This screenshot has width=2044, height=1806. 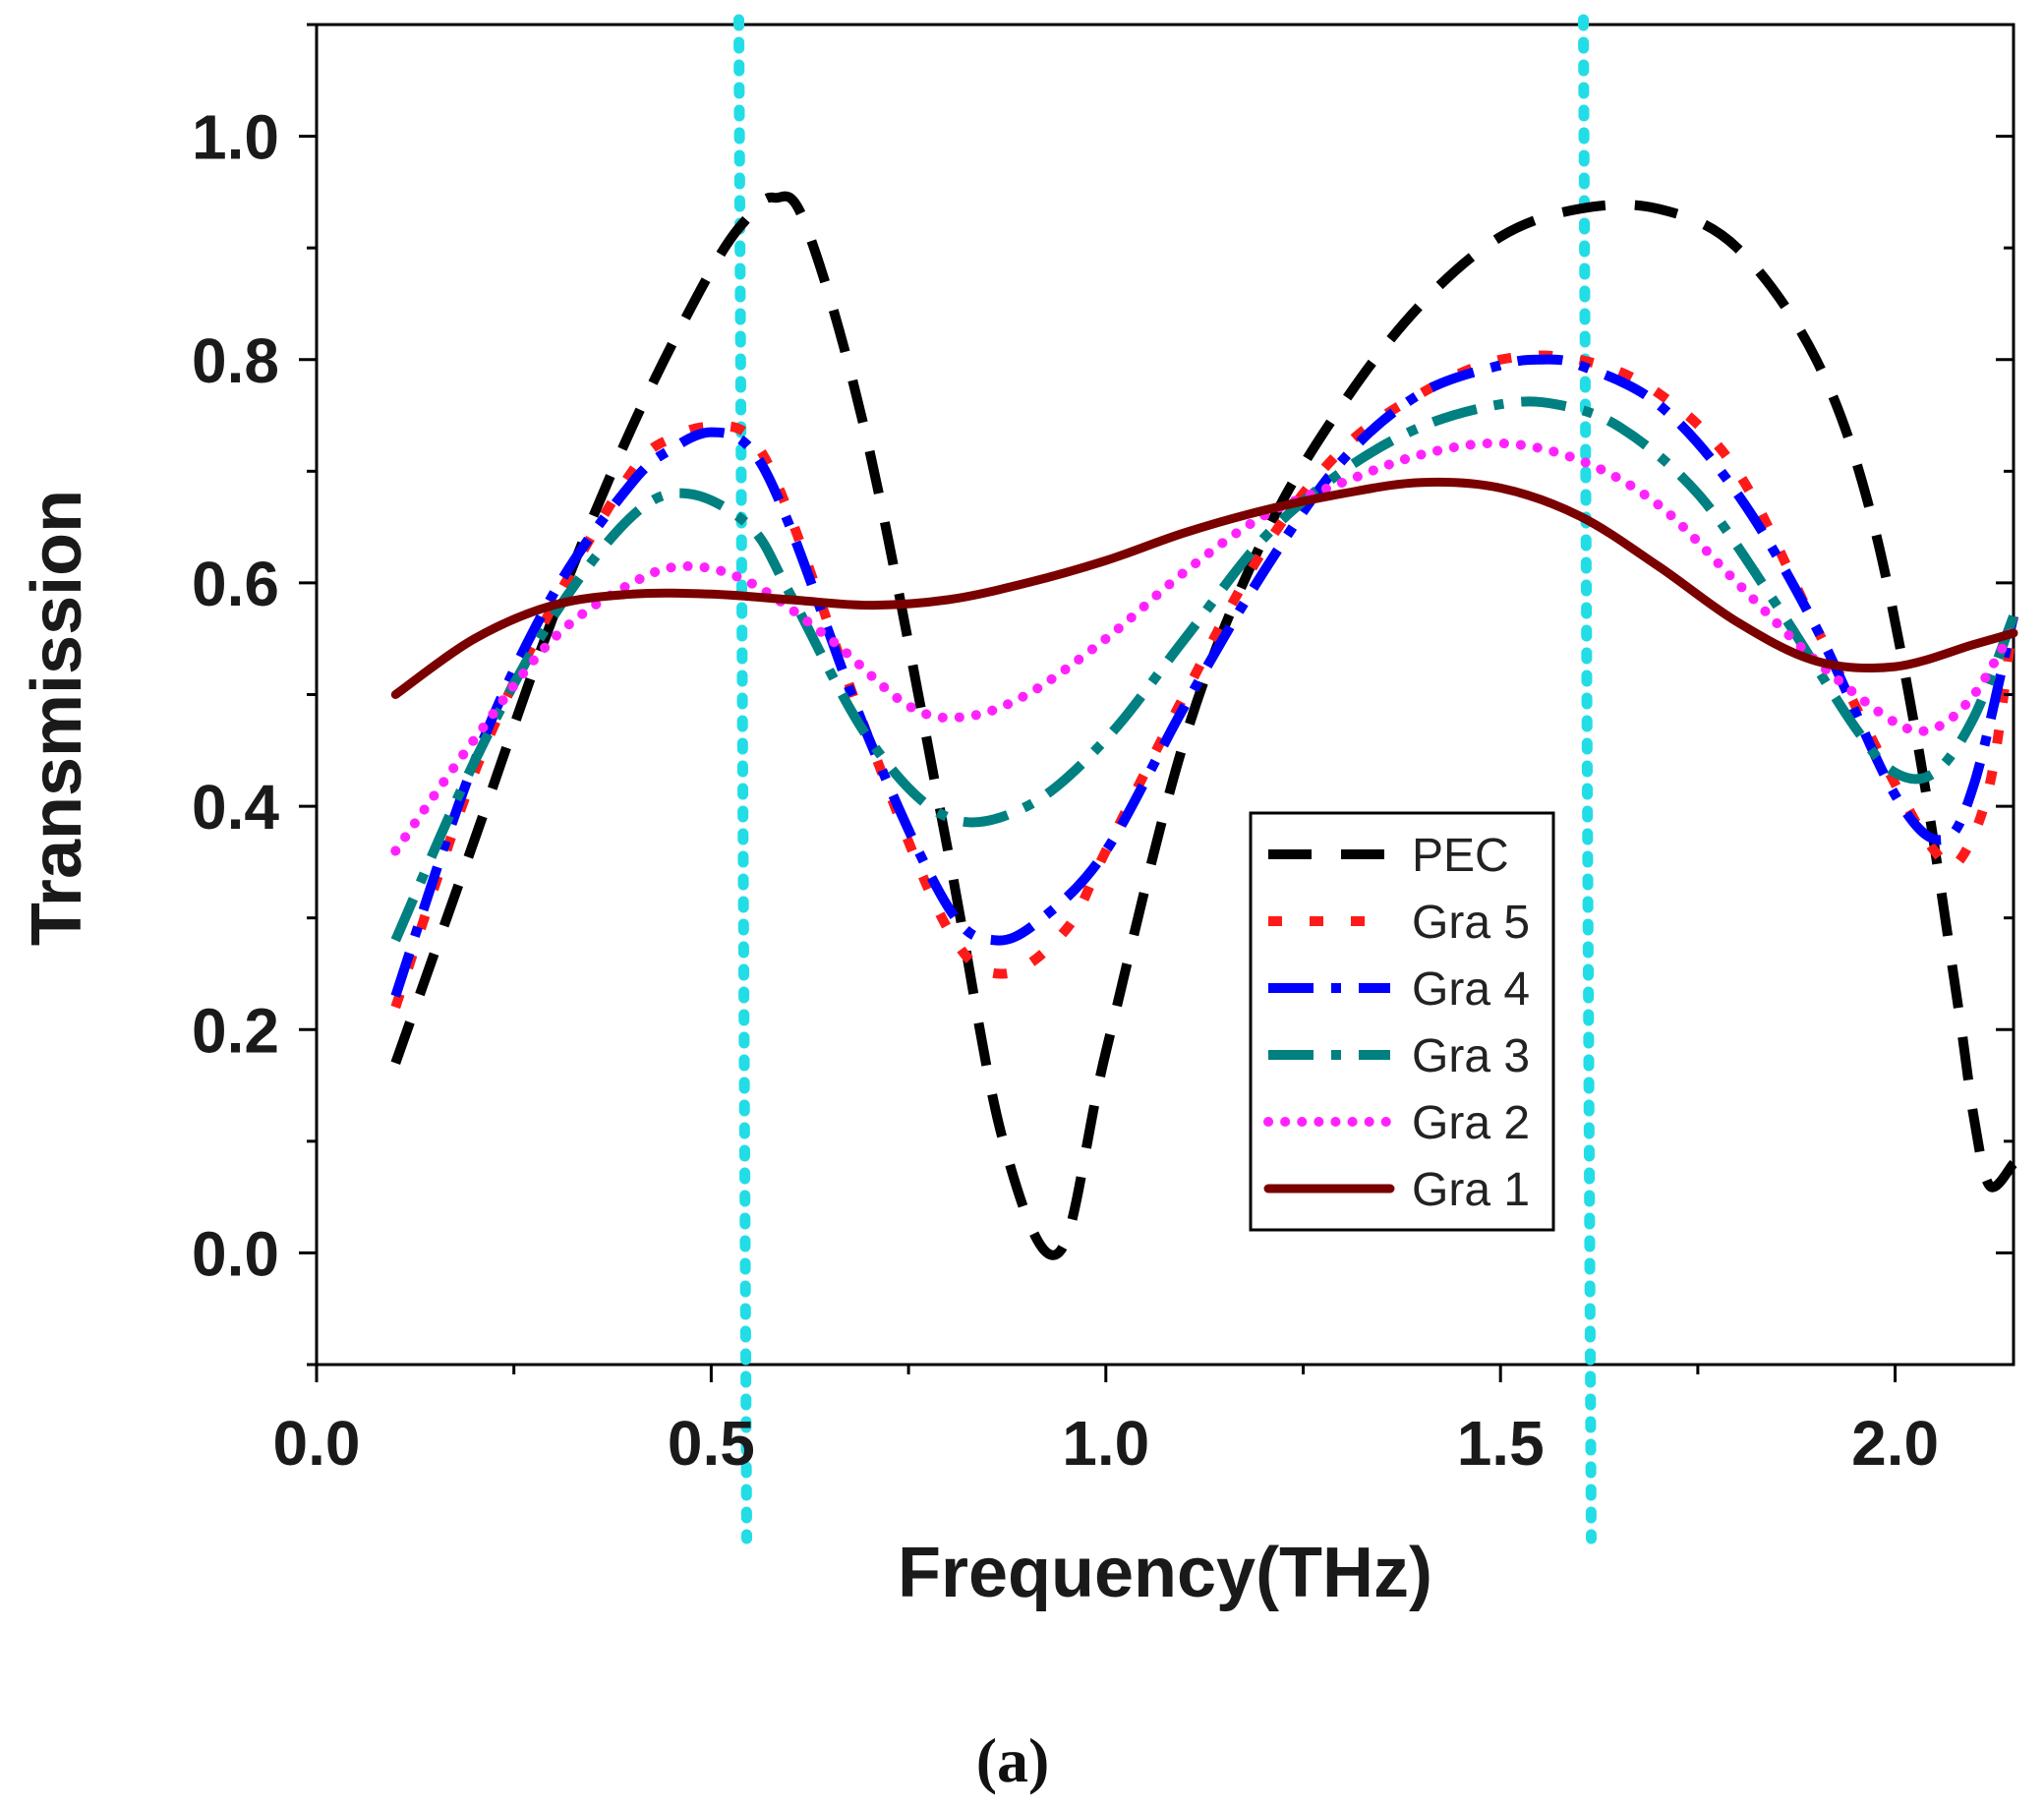 What do you see at coordinates (235, 360) in the screenshot?
I see `y-tick-label: 0.8` at bounding box center [235, 360].